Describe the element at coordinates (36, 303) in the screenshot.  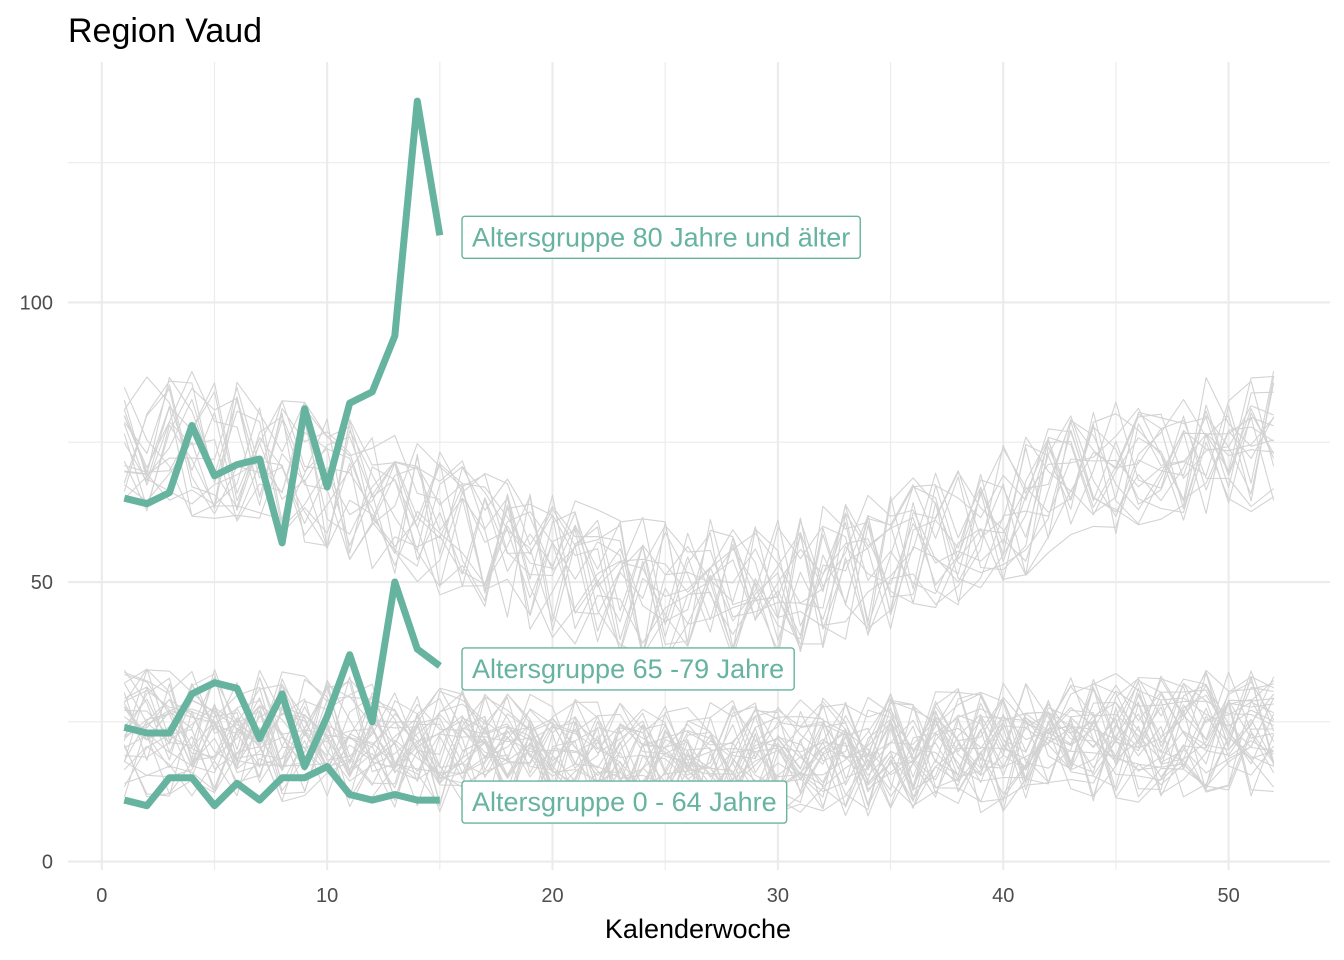
I see `y-tick-label: 100` at that location.